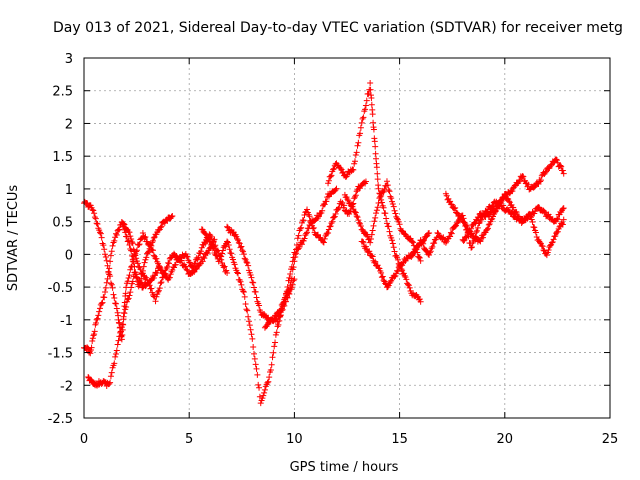 The height and width of the screenshot is (480, 640). I want to click on y-tick-label: -2, so click(66, 386).